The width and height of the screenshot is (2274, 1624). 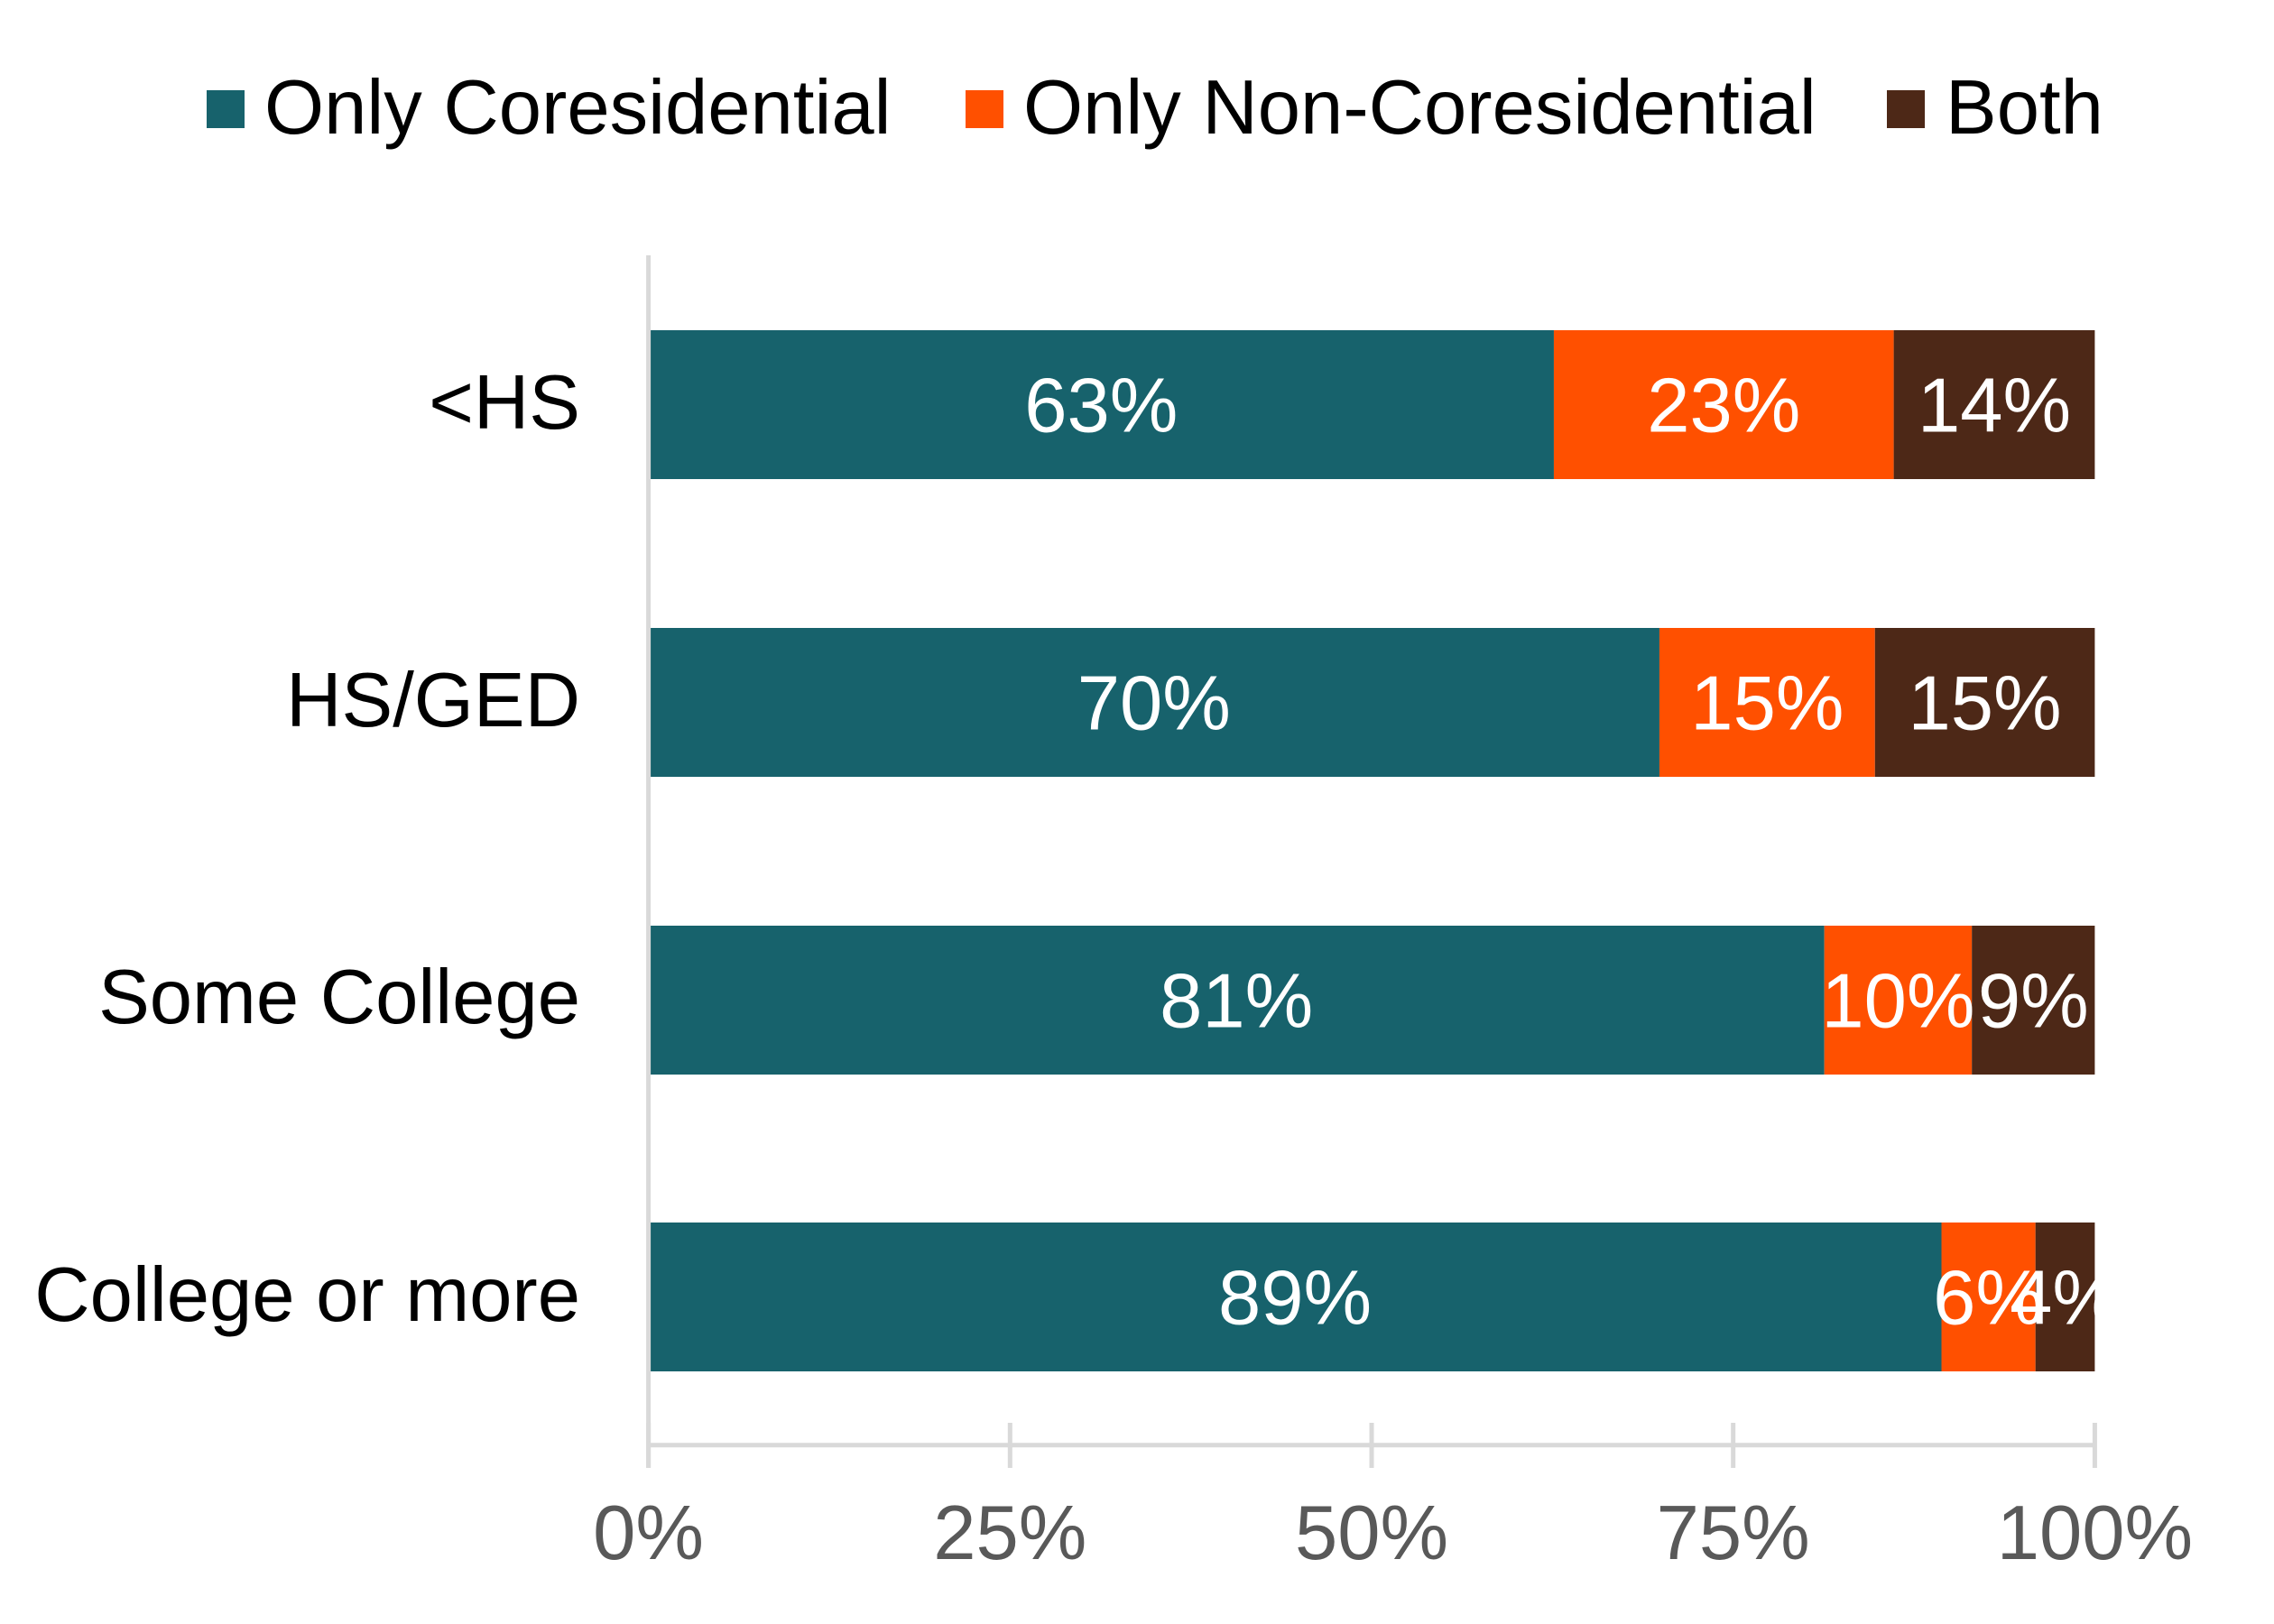 What do you see at coordinates (2095, 1533) in the screenshot?
I see `x-tick-label-100: 100%` at bounding box center [2095, 1533].